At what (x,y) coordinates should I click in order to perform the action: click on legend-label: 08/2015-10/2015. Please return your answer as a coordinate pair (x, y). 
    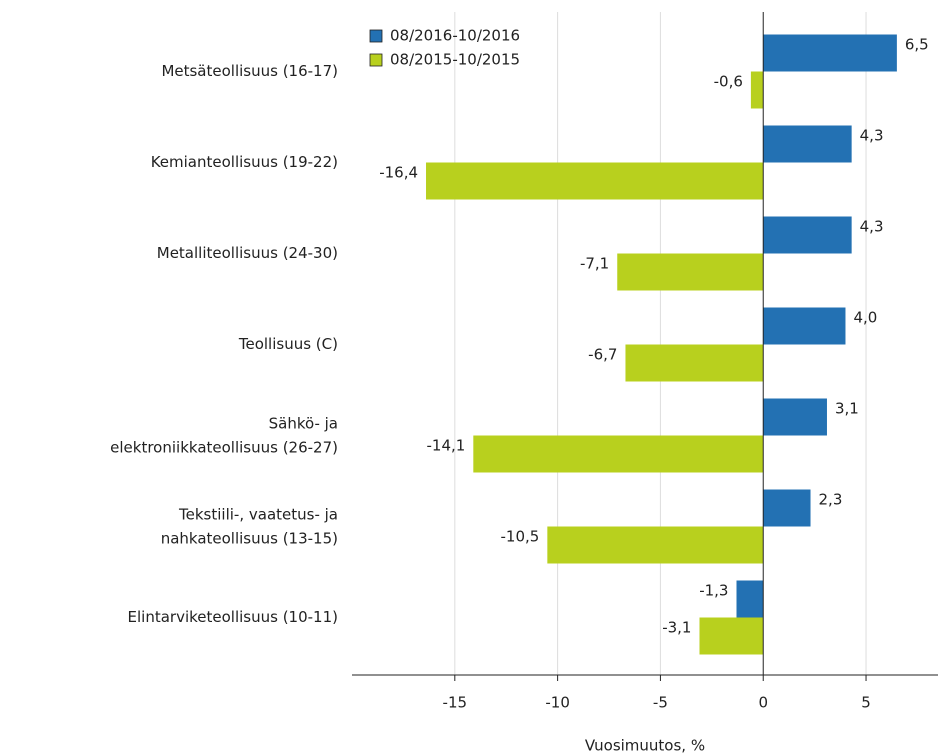
    Looking at the image, I should click on (455, 60).